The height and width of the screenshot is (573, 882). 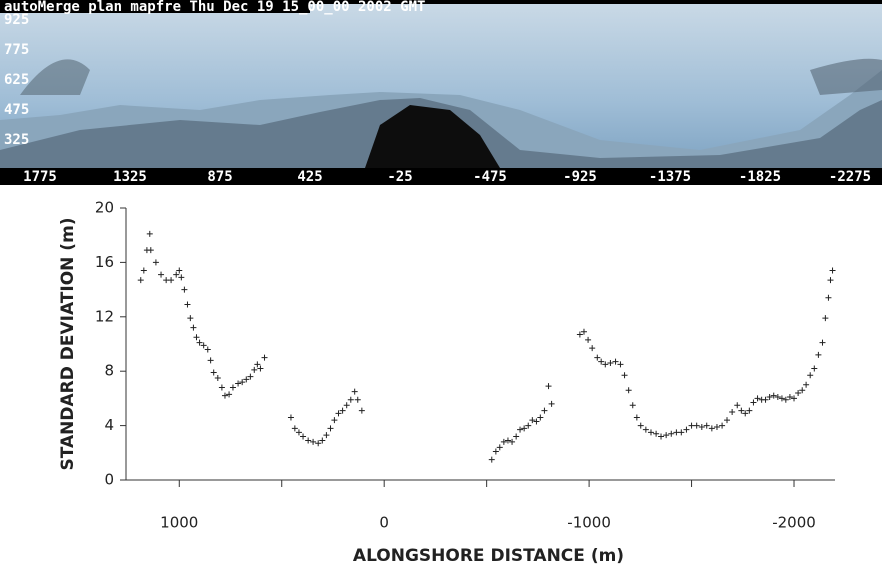 What do you see at coordinates (309, 177) in the screenshot?
I see `photo-x-label: 425` at bounding box center [309, 177].